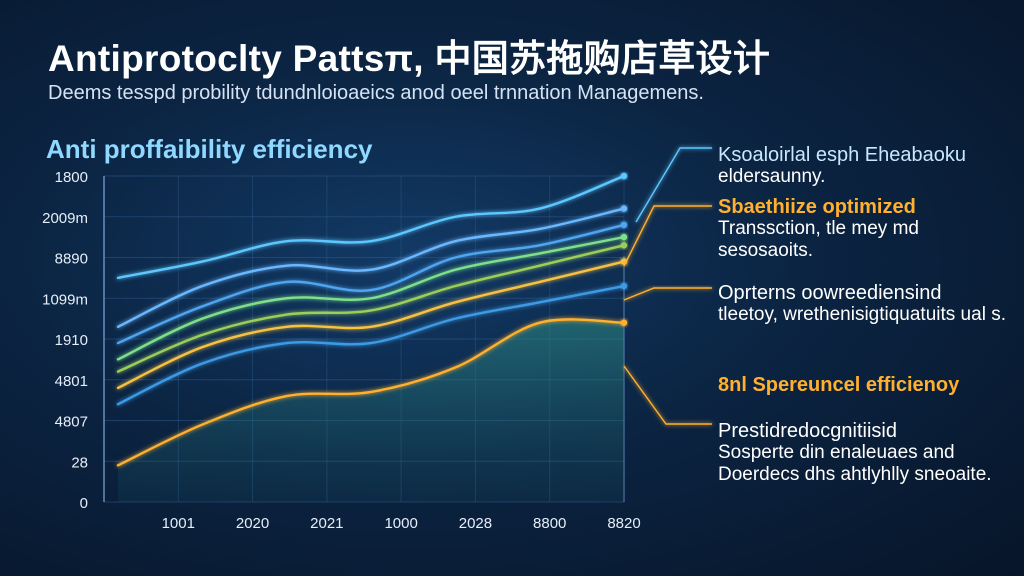 The height and width of the screenshot is (576, 1024). Describe the element at coordinates (84, 503) in the screenshot. I see `y-tick-label: 0` at that location.